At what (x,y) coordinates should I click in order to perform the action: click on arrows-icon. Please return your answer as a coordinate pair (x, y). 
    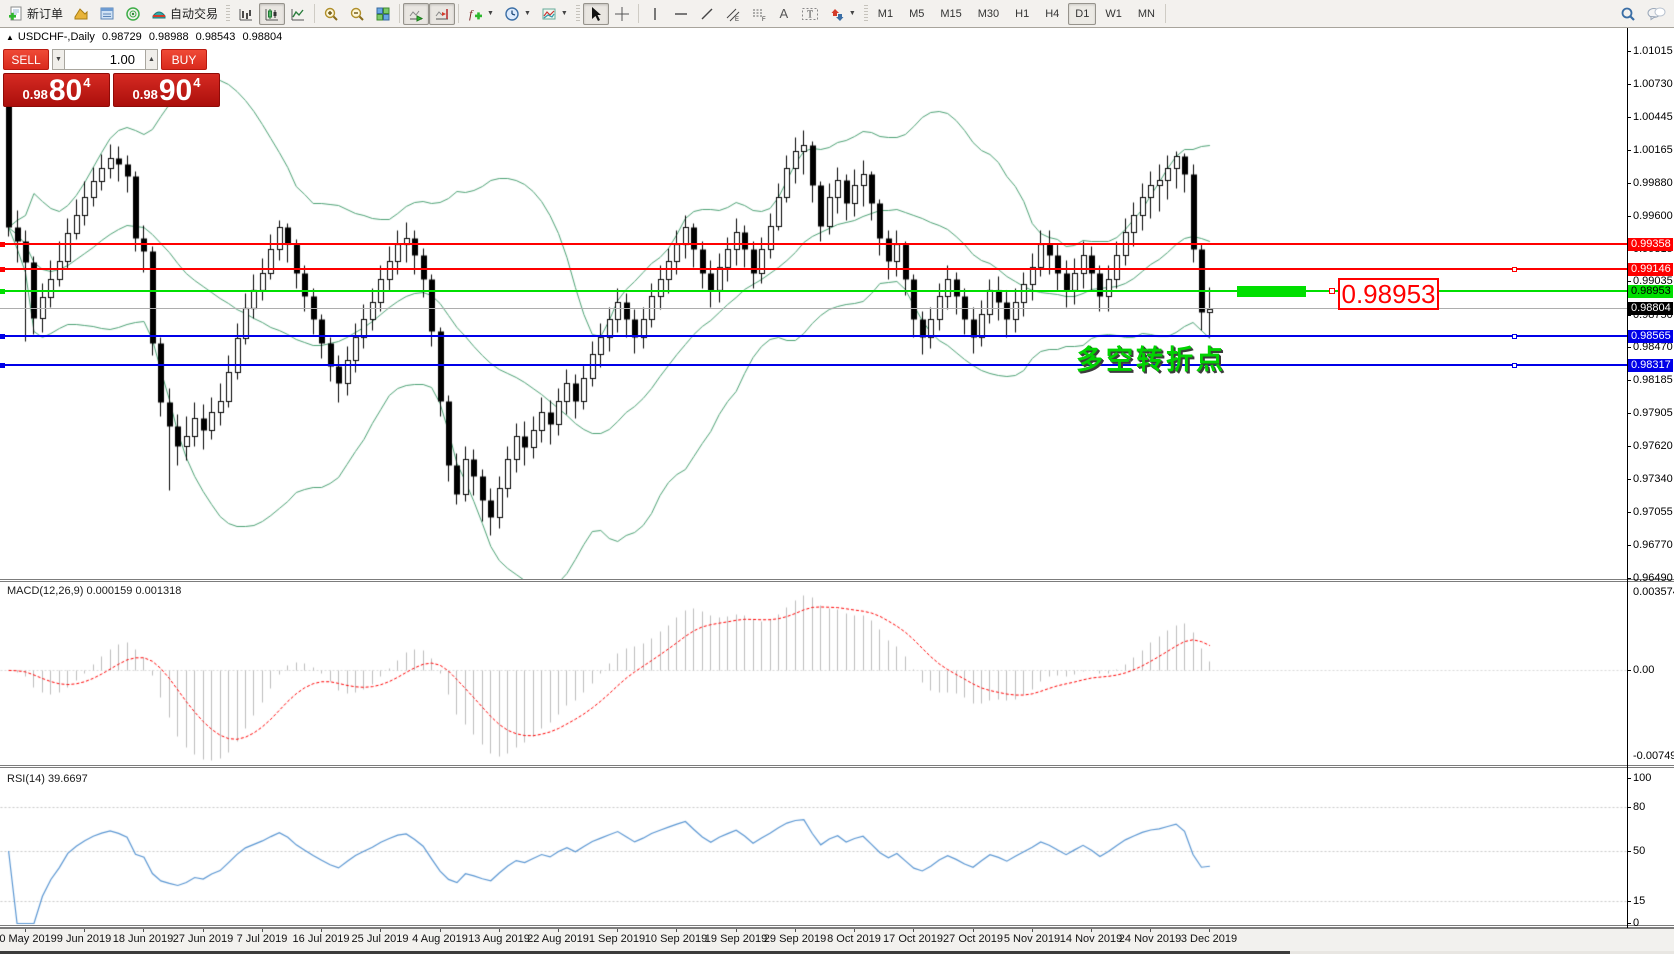
    Looking at the image, I should click on (837, 14).